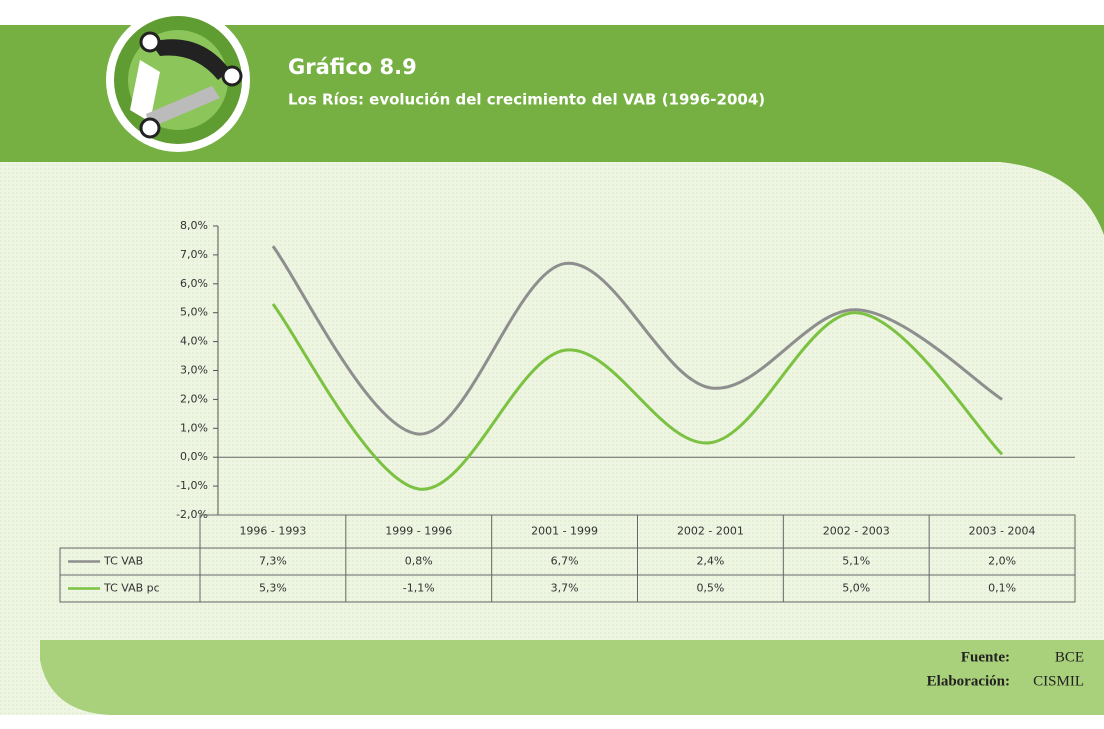  Describe the element at coordinates (123, 561) in the screenshot. I see `legend-label: TC VAB` at that location.